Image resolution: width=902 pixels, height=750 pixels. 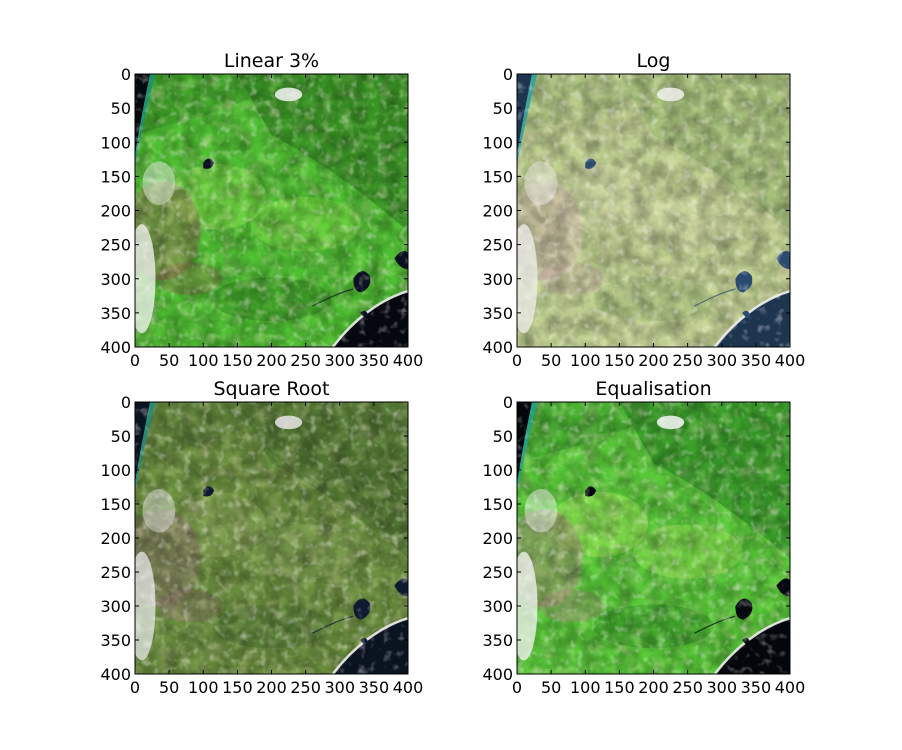 What do you see at coordinates (653, 389) in the screenshot?
I see `panel-title: Equalisation` at bounding box center [653, 389].